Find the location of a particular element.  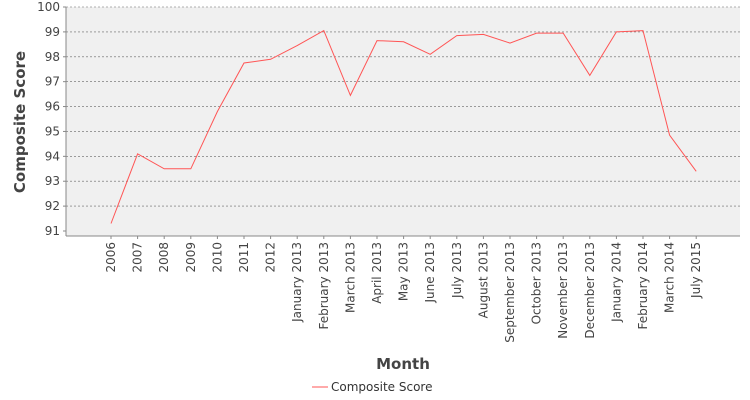

x-tick-label: 2006 is located at coordinates (111, 257).